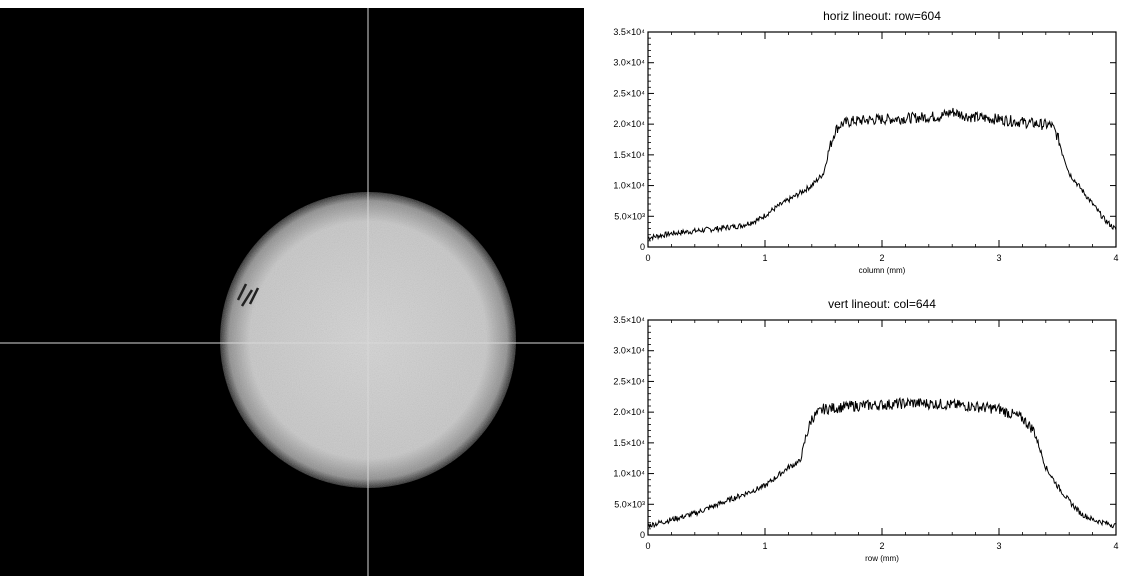 The image size is (1121, 576). What do you see at coordinates (882, 558) in the screenshot?
I see `x-axis-label: row (mm)` at bounding box center [882, 558].